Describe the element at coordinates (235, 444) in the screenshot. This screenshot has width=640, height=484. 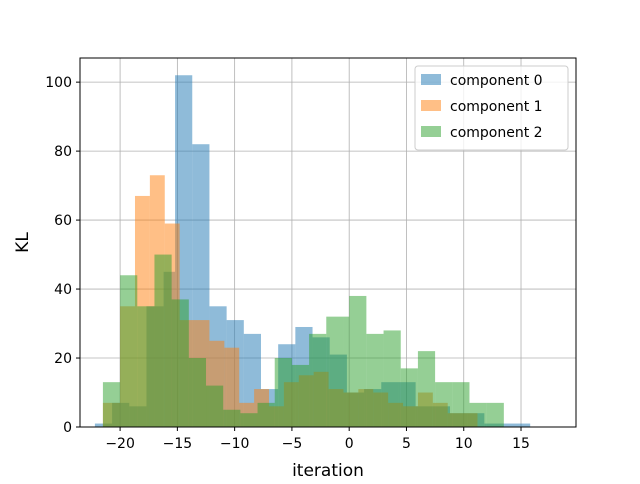
I see `x-tick-label: −10` at that location.